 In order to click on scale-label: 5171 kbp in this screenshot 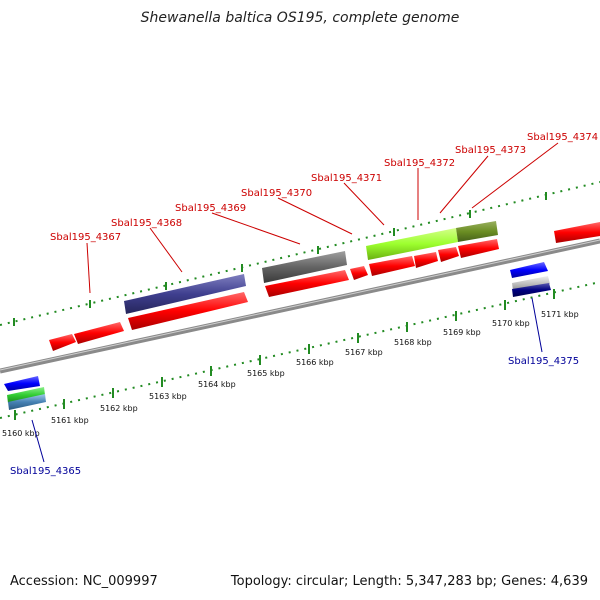, I will do `click(560, 314)`.